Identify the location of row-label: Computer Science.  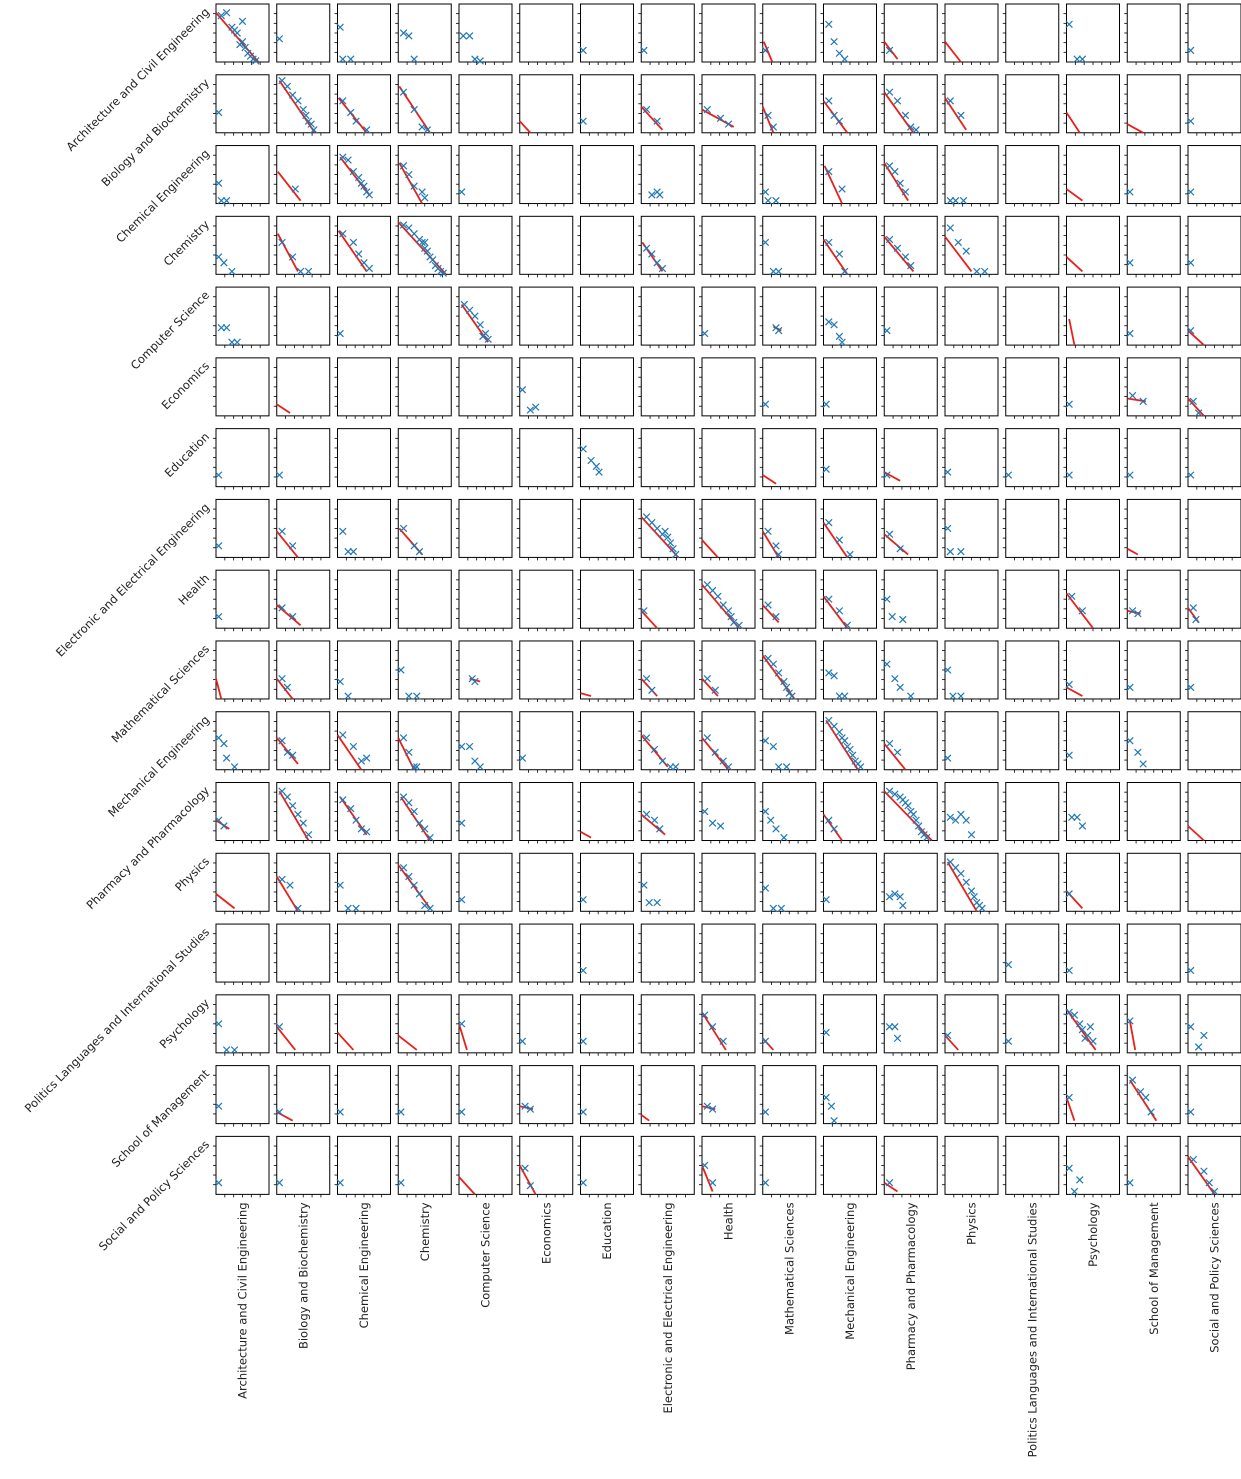
(170, 330).